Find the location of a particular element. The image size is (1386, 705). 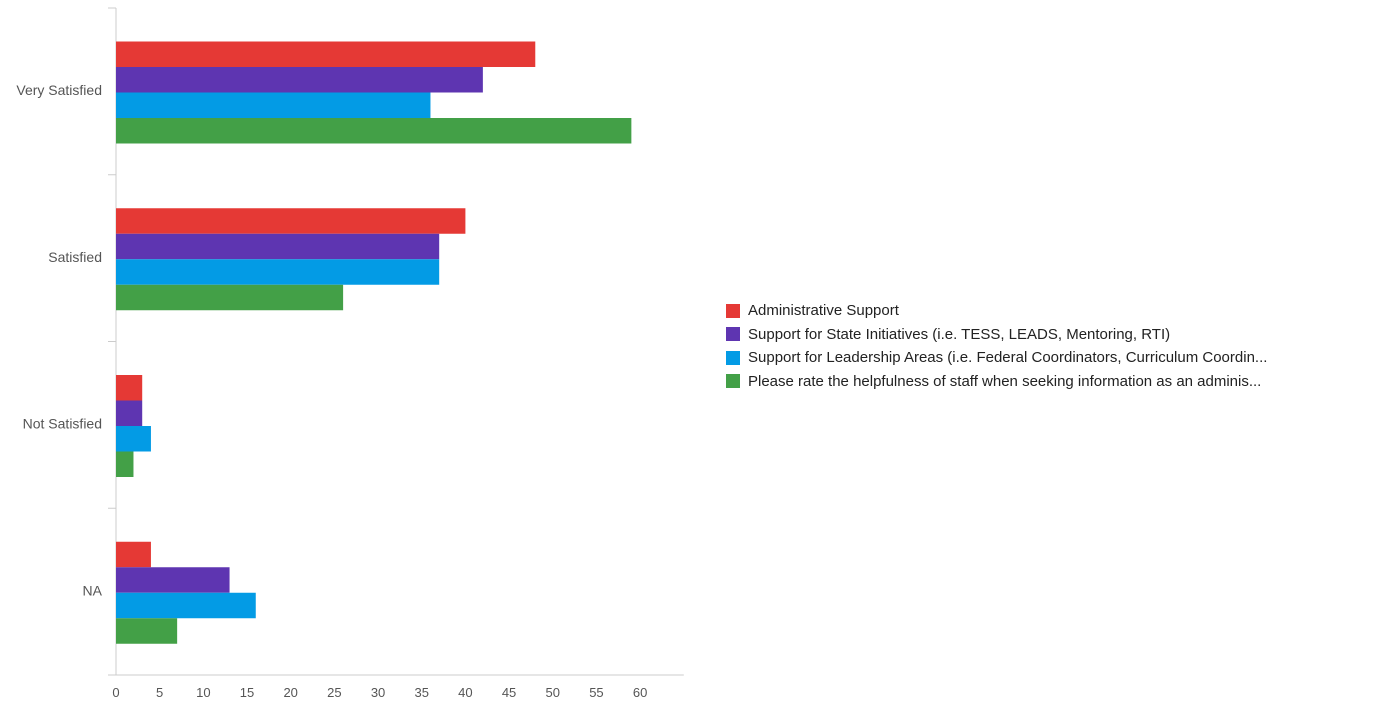

x-tick-labels: 0 5 10 15 20 25 30 35 40 45 50 55 60 is located at coordinates (379, 692).